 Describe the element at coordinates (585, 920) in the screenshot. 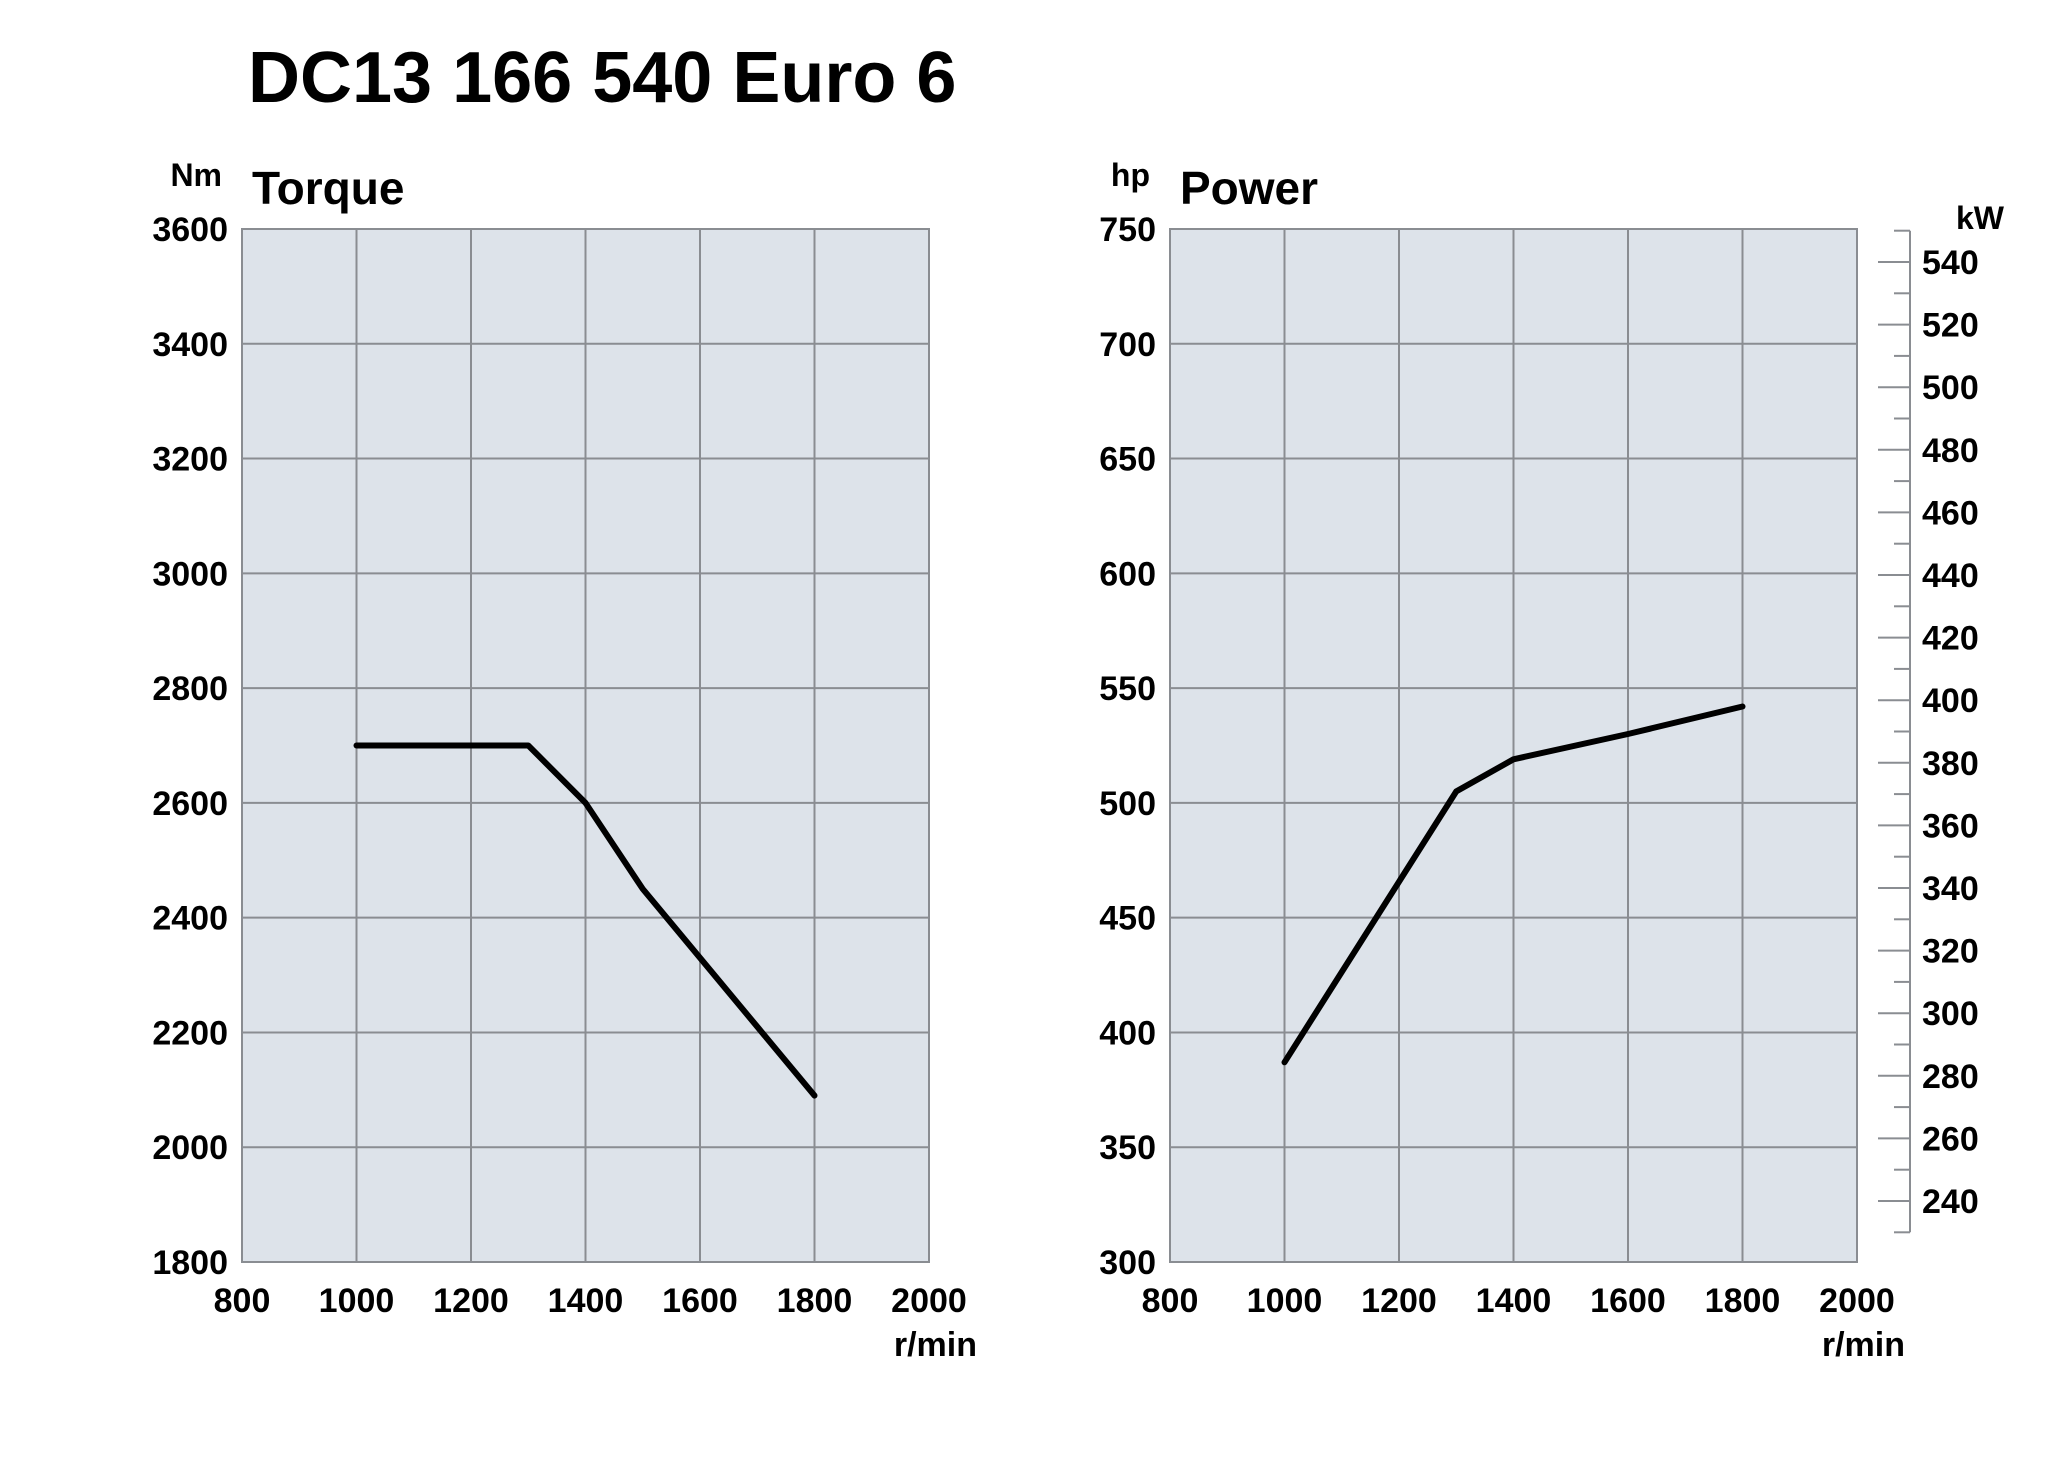

I see `torque-curve` at that location.